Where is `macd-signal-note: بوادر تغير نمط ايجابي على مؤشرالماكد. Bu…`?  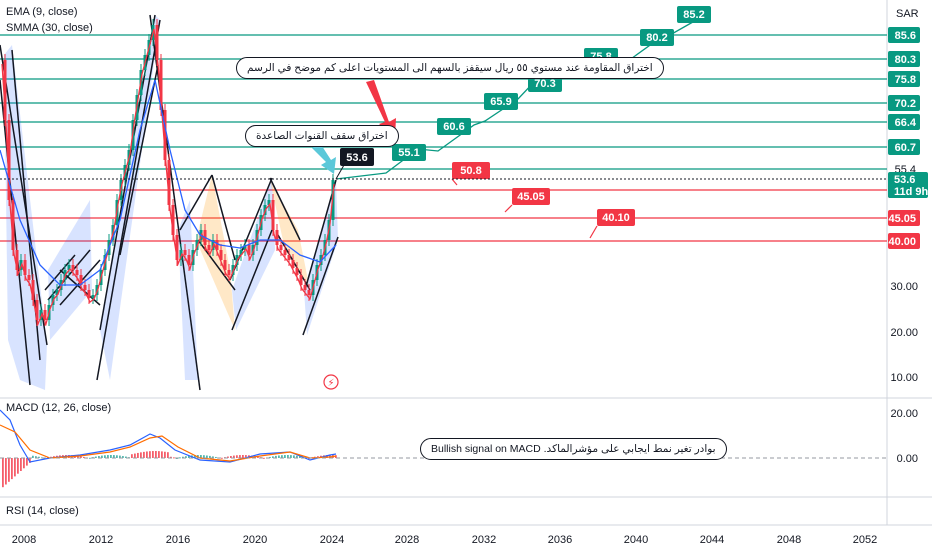 macd-signal-note: بوادر تغير نمط ايجابي على مؤشرالماكد. Bu… is located at coordinates (573, 449).